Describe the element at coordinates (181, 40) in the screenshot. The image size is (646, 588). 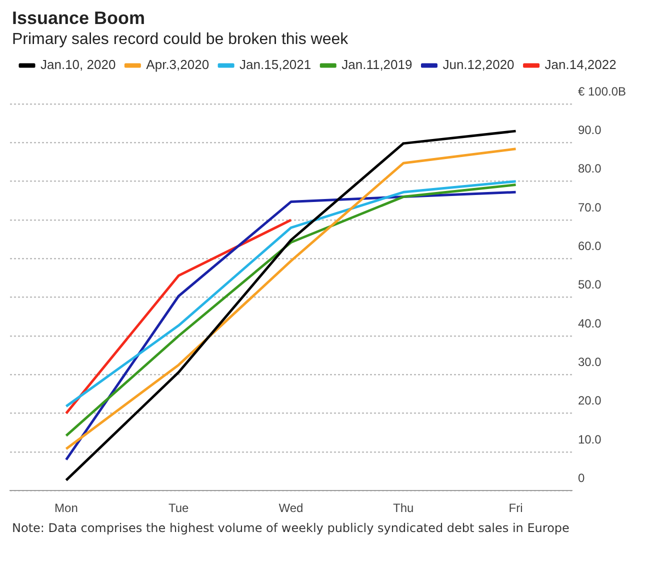
I see `chart-subtitle: Primary sales record could be broken this week` at that location.